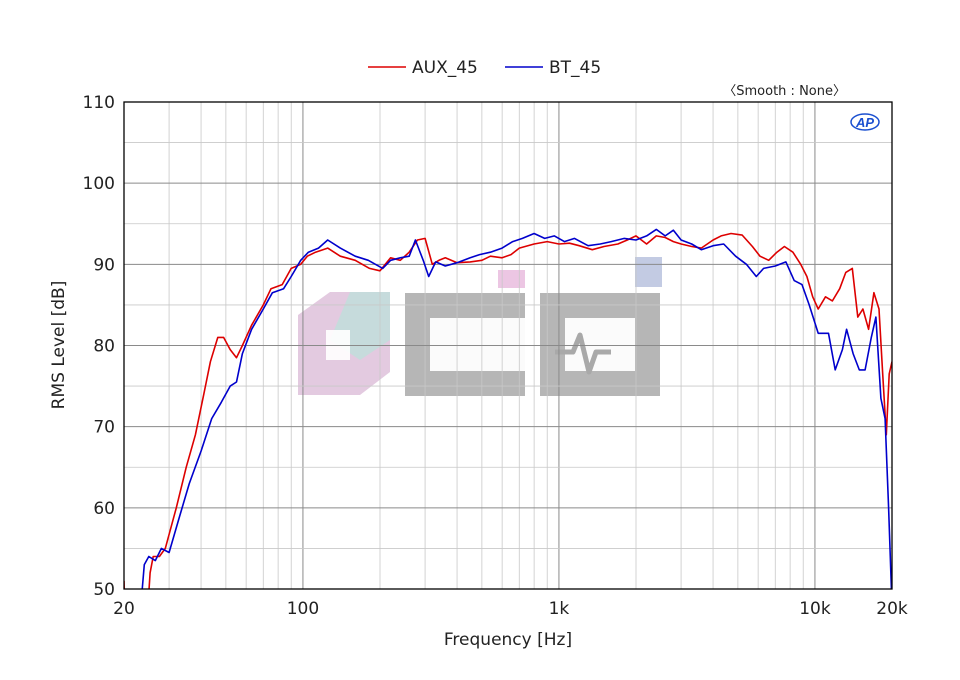 This screenshot has width=960, height=680. Describe the element at coordinates (559, 609) in the screenshot. I see `x-tick-label: 1k` at that location.